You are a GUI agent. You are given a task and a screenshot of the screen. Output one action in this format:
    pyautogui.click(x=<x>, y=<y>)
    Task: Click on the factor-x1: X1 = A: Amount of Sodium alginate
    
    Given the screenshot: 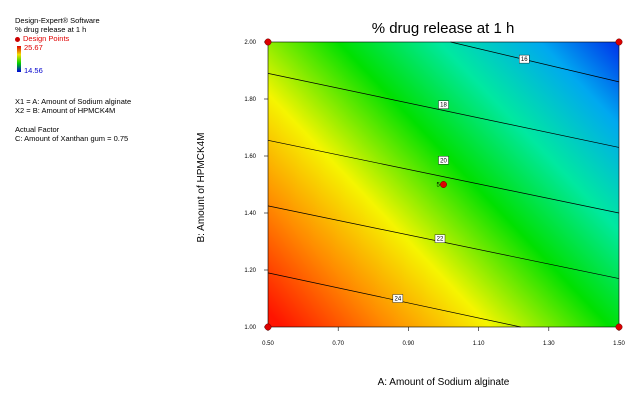 What is the action you would take?
    pyautogui.click(x=73, y=101)
    